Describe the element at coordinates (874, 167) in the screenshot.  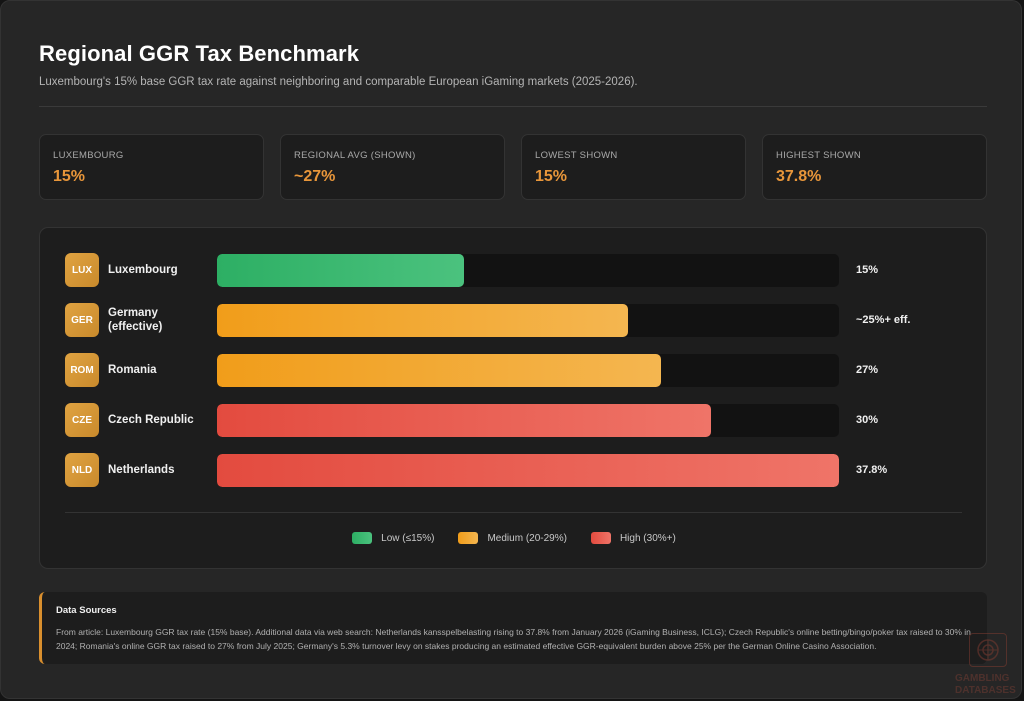
I see `stat-card-highest: HIGHEST SHOWN 37.8%` at that location.